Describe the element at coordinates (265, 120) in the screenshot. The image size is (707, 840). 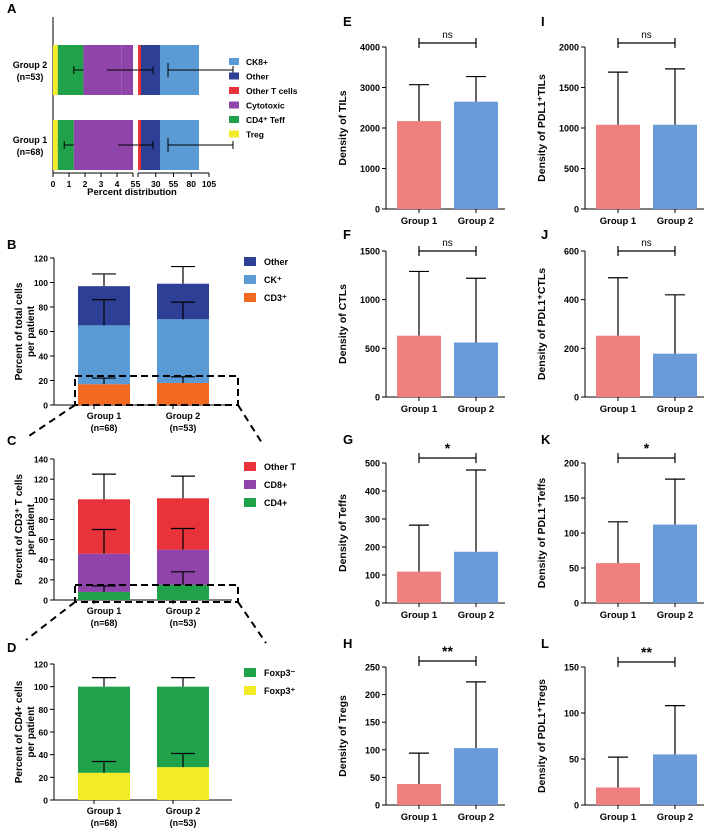
I see `legend-label: CD4⁺ Teff` at that location.